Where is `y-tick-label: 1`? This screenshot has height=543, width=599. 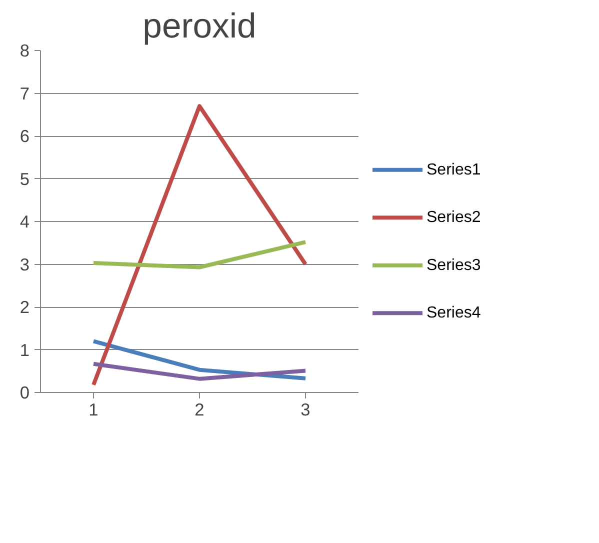 y-tick-label: 1 is located at coordinates (25, 350).